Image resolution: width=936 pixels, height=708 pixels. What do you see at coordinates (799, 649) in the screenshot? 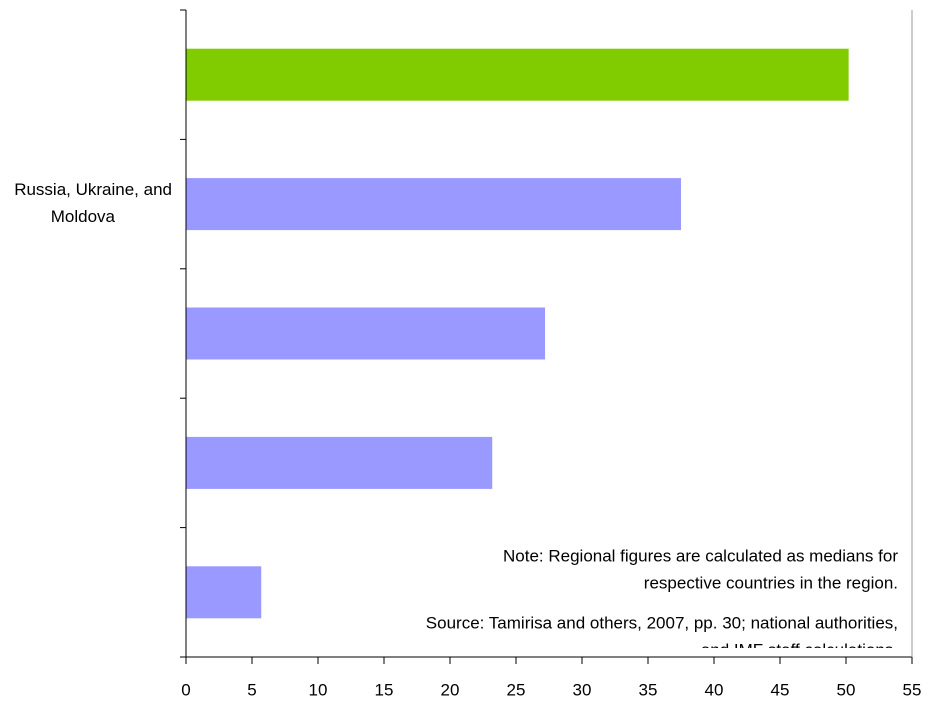
I see `annotation: and IMF staff calculations.` at bounding box center [799, 649].